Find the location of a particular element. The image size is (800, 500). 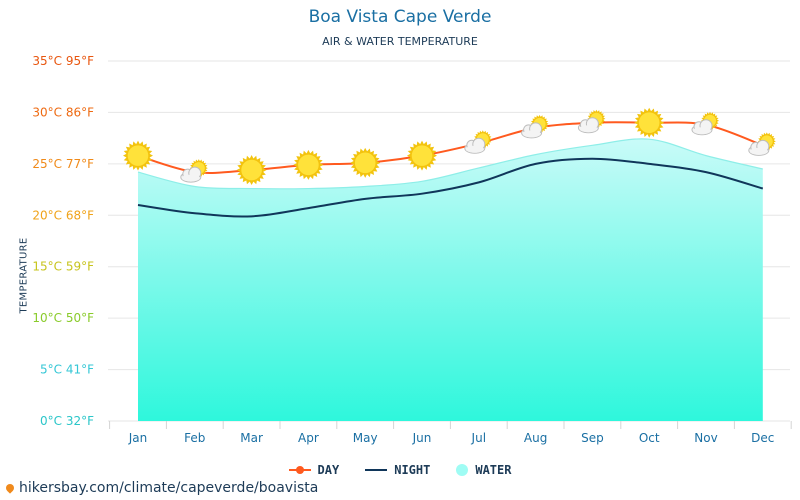

legend-water: WATER is located at coordinates (483, 470).